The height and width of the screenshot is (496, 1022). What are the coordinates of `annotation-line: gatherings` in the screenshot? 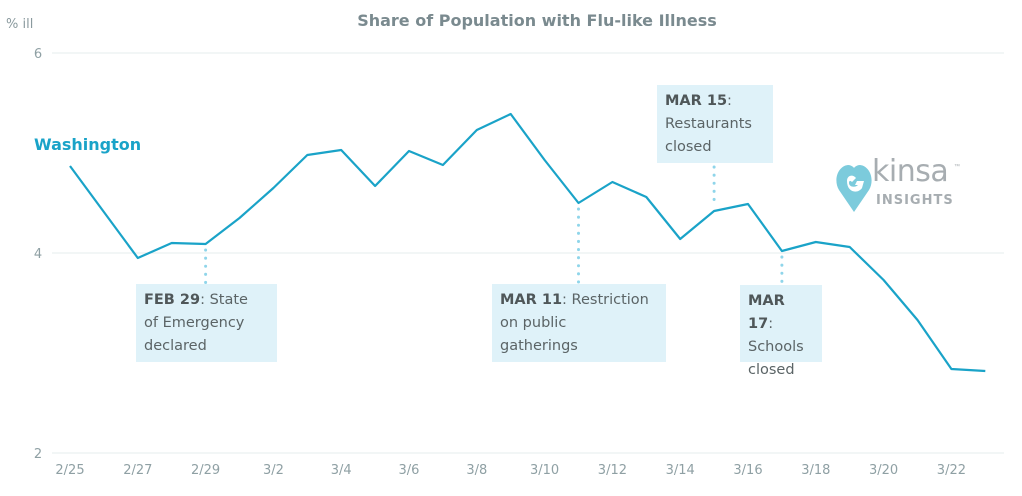 It's located at (539, 346).